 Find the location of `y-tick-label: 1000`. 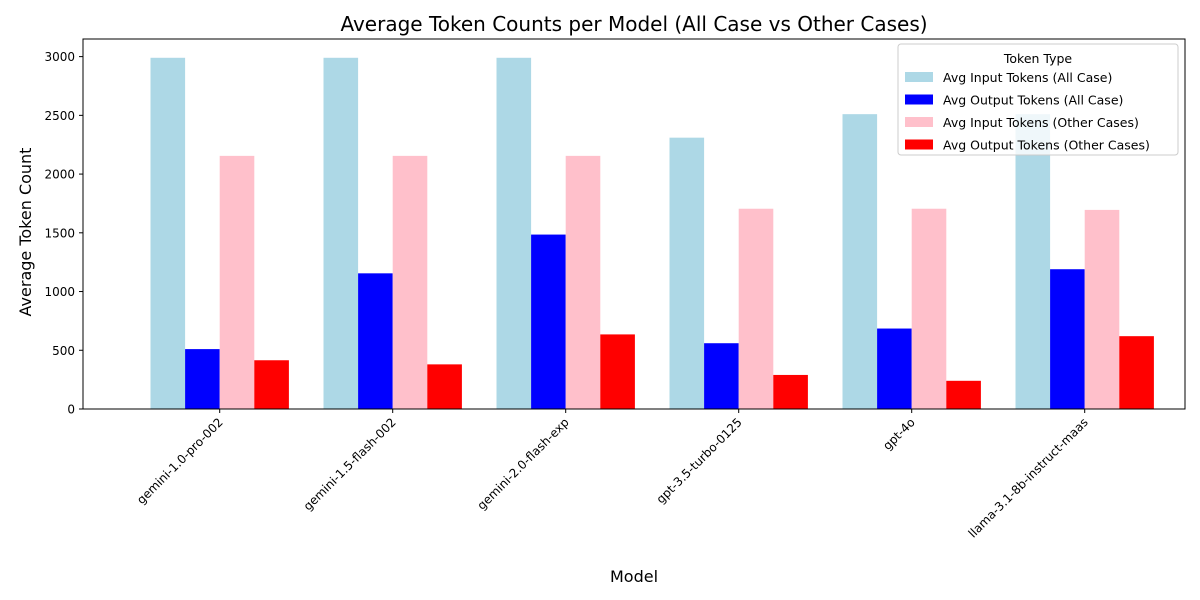

y-tick-label: 1000 is located at coordinates (59, 292).